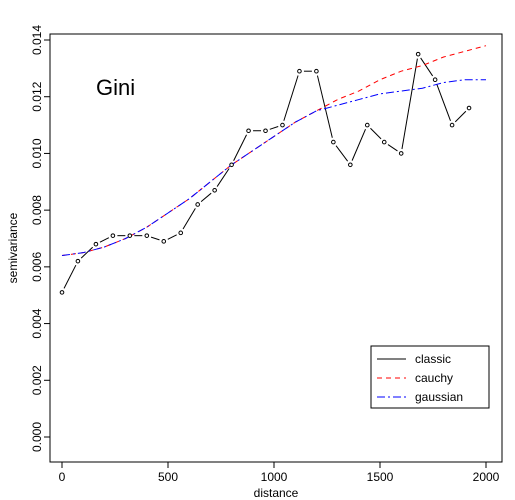  Describe the element at coordinates (276, 493) in the screenshot. I see `x-axis-label: distance` at that location.